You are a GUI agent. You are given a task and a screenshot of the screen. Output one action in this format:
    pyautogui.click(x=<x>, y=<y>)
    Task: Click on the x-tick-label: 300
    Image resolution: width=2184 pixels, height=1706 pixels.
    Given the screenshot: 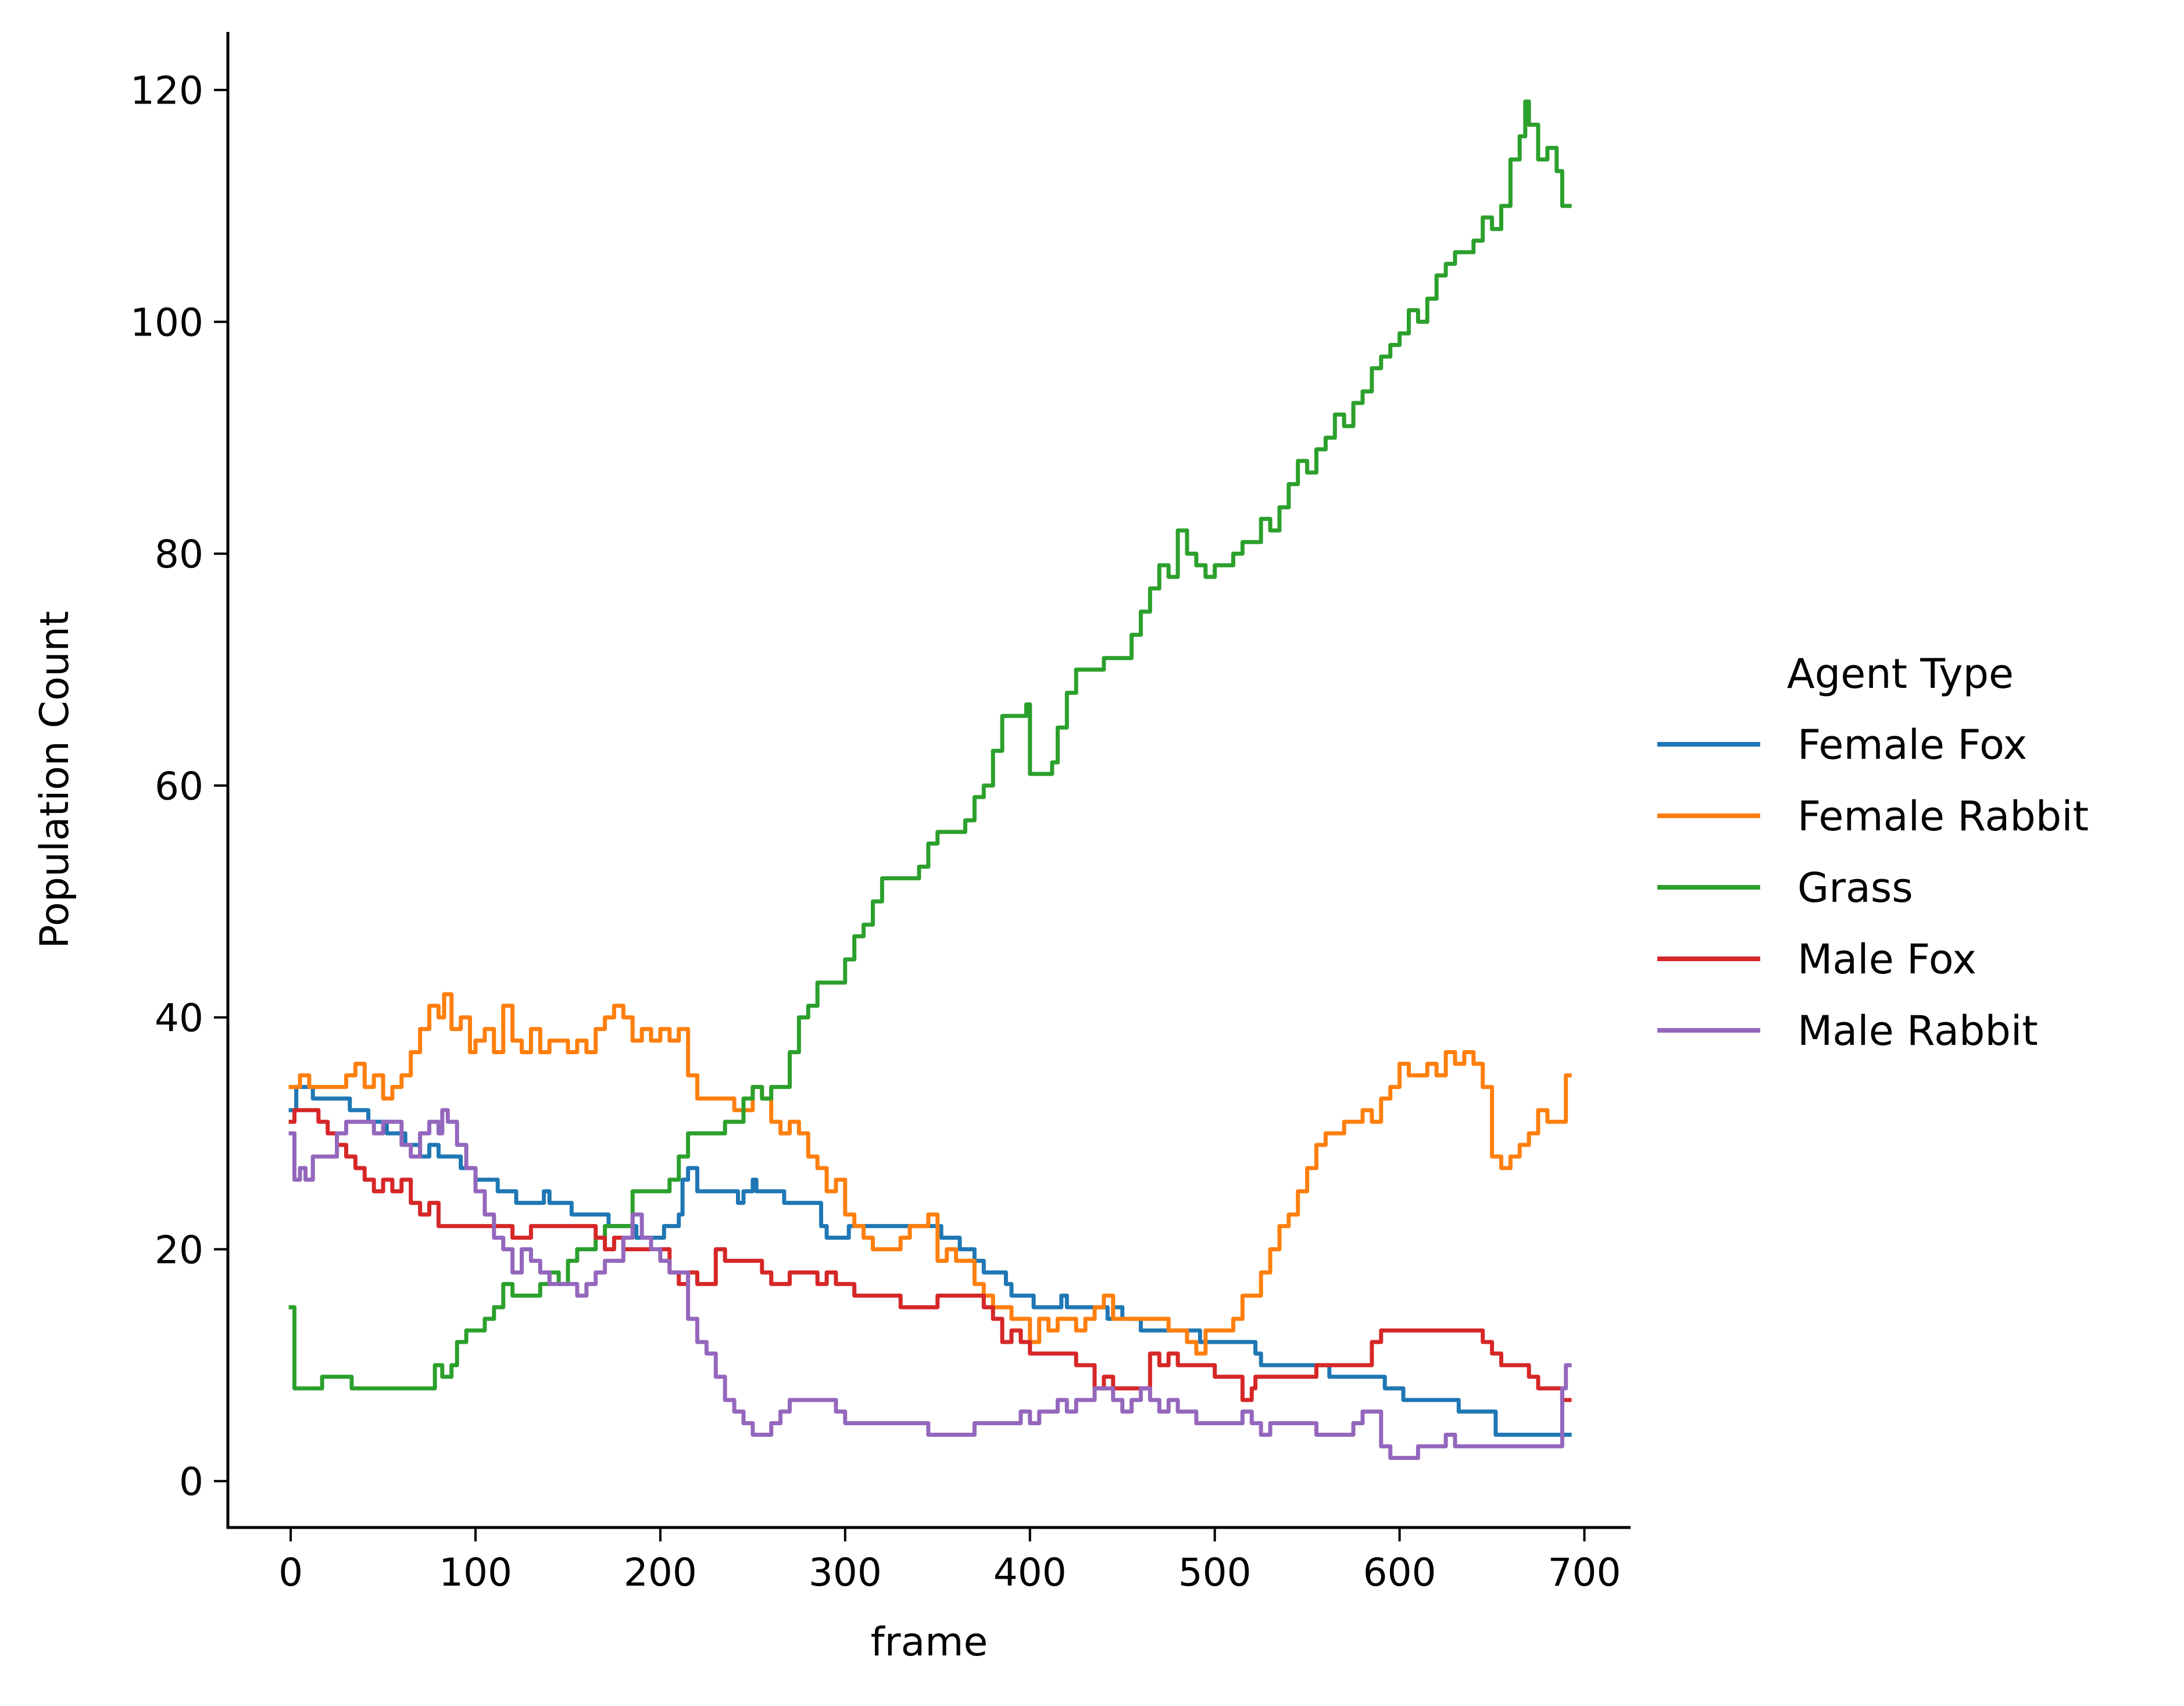 What is the action you would take?
    pyautogui.click(x=846, y=1572)
    